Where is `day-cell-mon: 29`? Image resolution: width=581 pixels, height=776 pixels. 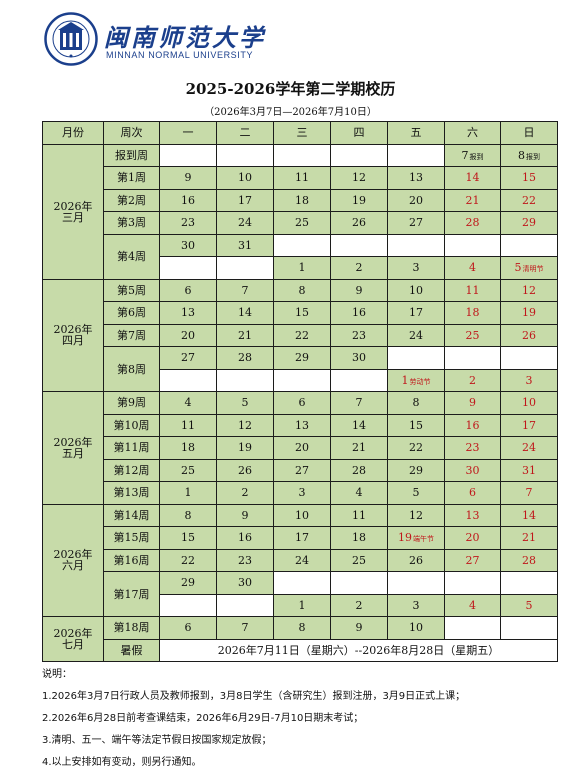
day-cell-mon: 29 is located at coordinates (188, 583).